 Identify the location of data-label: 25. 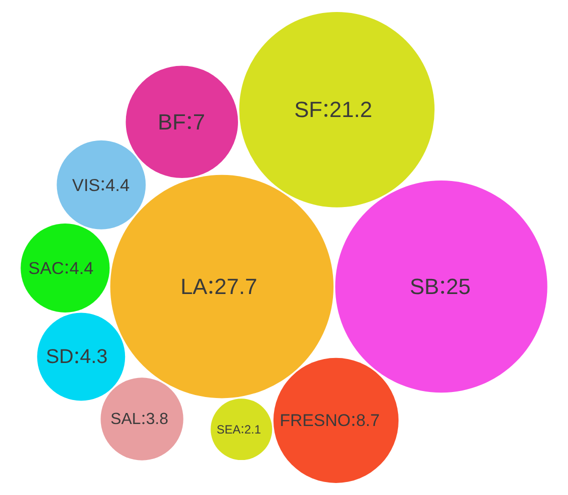
(458, 287).